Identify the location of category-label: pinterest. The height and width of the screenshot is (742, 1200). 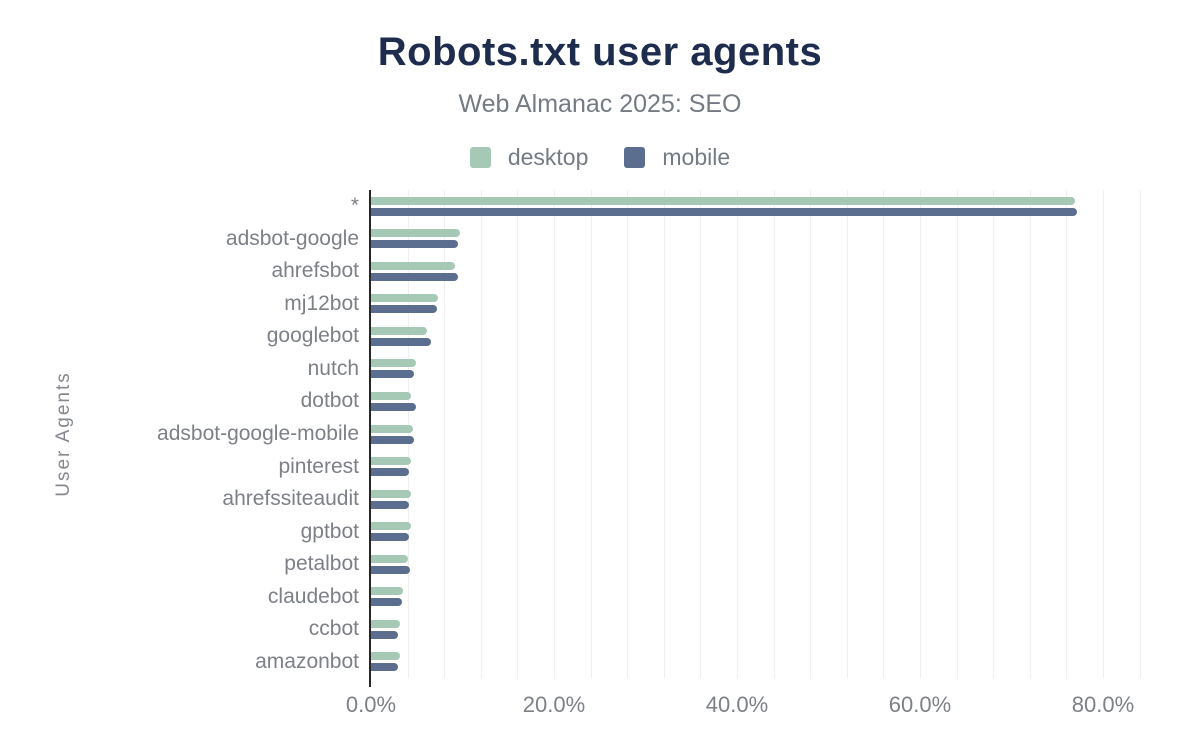
(318, 466).